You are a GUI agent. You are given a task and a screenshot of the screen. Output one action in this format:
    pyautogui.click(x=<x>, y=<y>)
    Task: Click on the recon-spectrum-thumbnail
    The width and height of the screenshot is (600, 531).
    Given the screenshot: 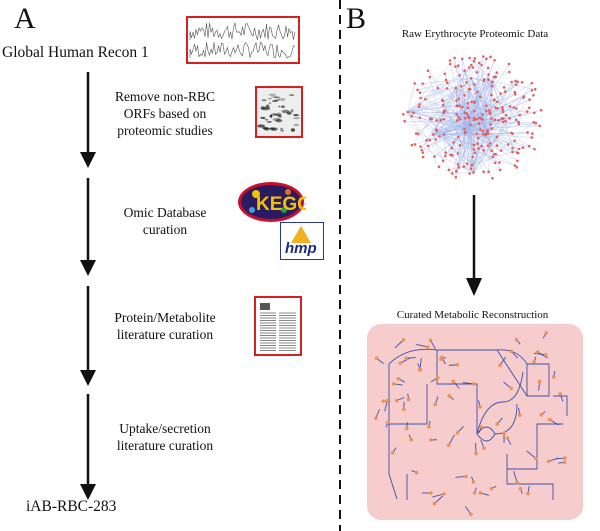 What is the action you would take?
    pyautogui.click(x=243, y=40)
    